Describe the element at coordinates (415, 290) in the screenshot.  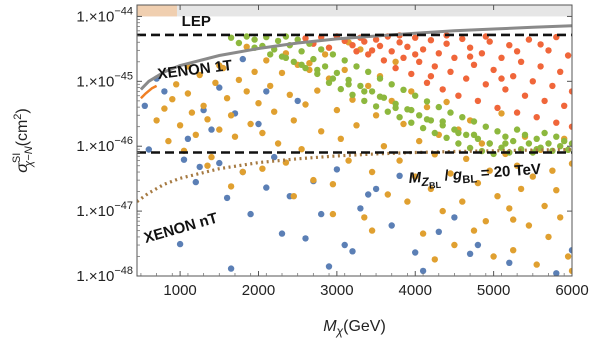
I see `x-tick-label: 4000` at that location.